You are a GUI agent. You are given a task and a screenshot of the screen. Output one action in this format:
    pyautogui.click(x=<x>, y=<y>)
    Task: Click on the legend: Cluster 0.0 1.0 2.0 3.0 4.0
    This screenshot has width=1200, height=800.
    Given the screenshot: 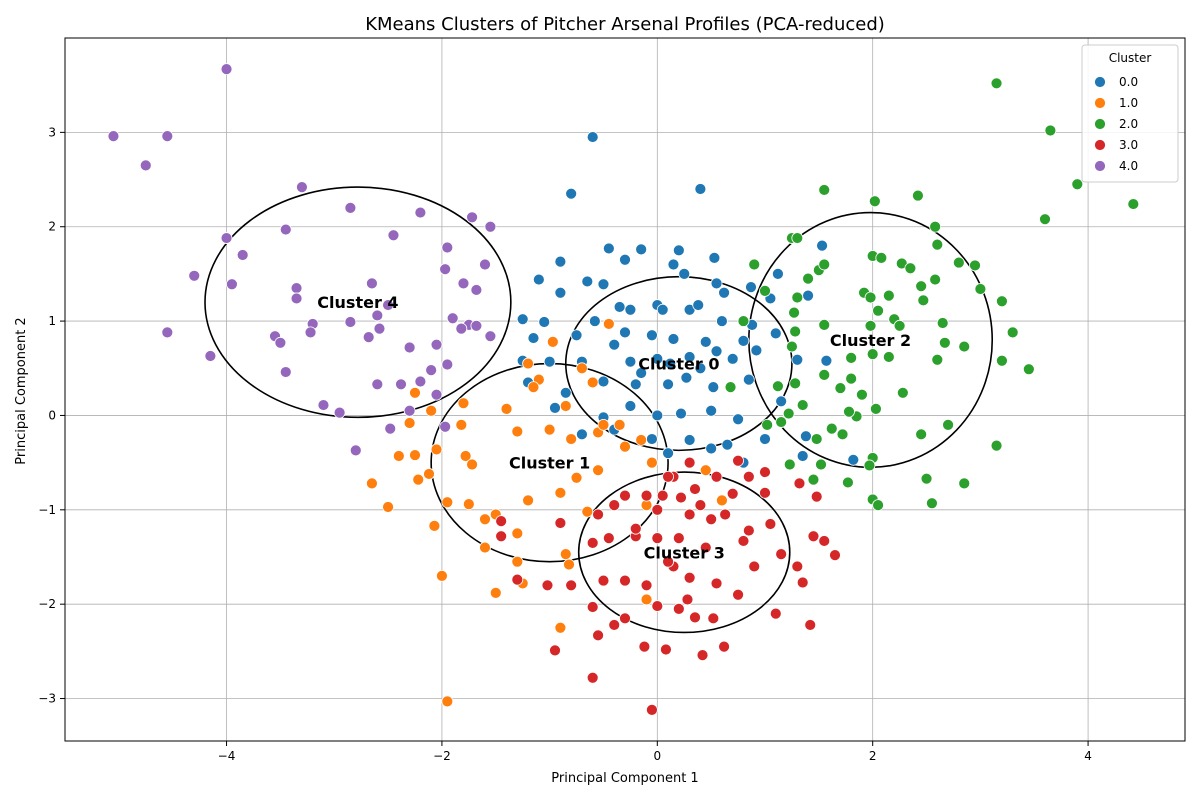 What is the action you would take?
    pyautogui.click(x=1130, y=113)
    